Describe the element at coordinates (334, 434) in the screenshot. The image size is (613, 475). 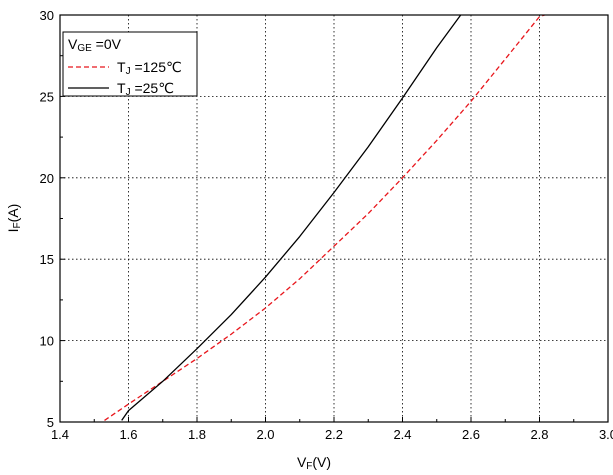
I see `x-tick-label: 2.2` at that location.